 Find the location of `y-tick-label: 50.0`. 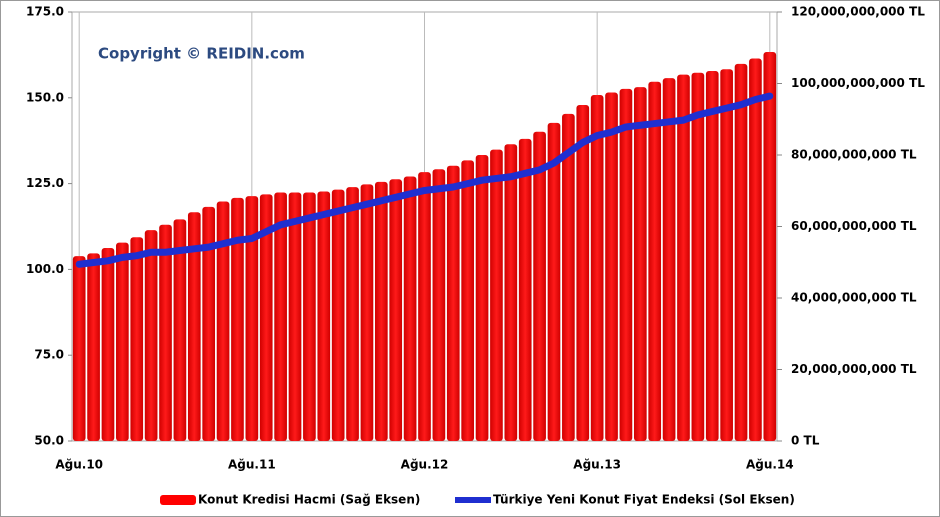

y-tick-label: 50.0 is located at coordinates (49, 441).